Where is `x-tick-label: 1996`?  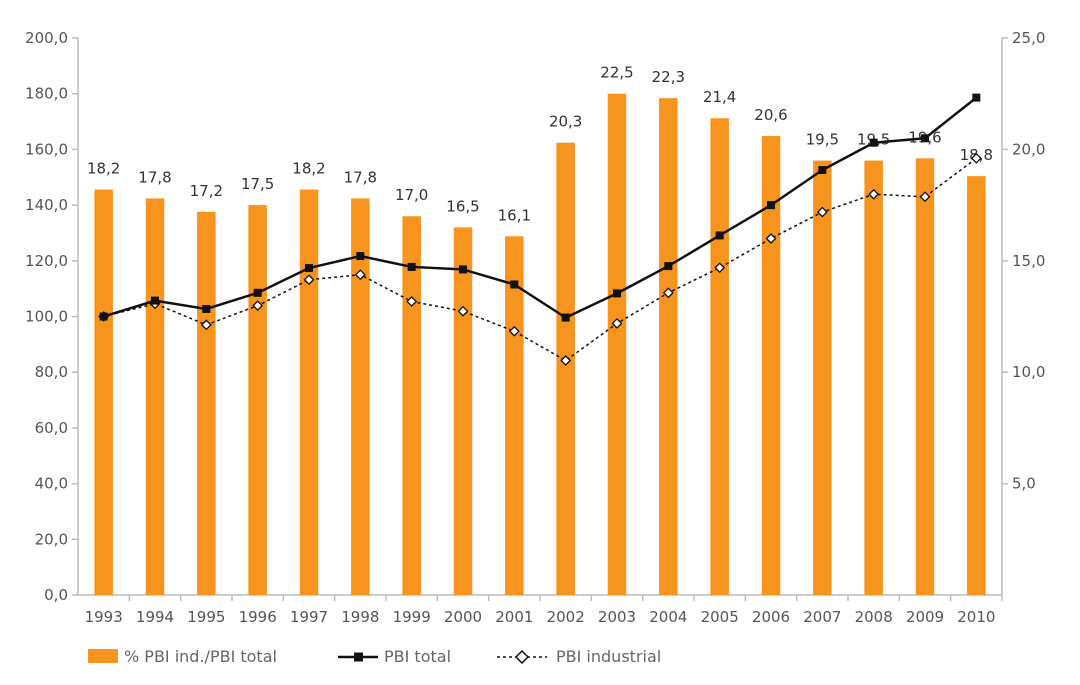
x-tick-label: 1996 is located at coordinates (258, 617).